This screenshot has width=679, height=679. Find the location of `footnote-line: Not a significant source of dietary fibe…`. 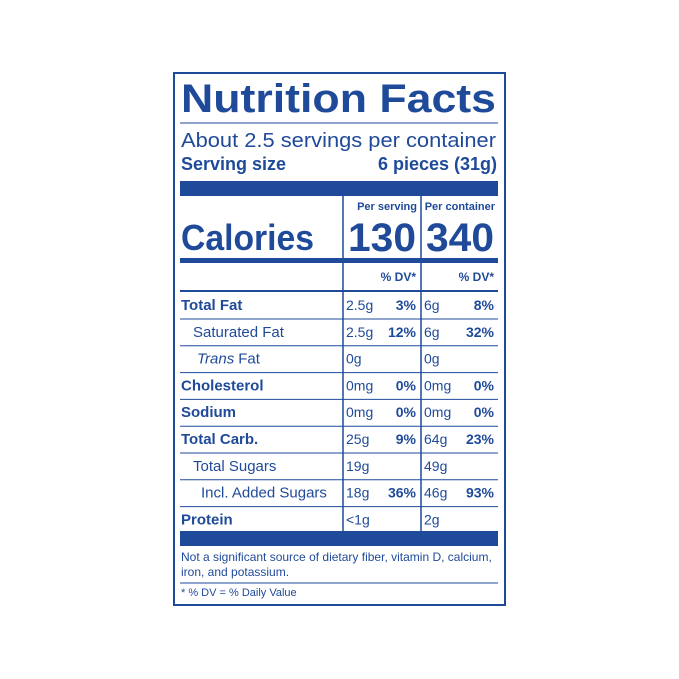

footnote-line: Not a significant source of dietary fibe… is located at coordinates (336, 557).